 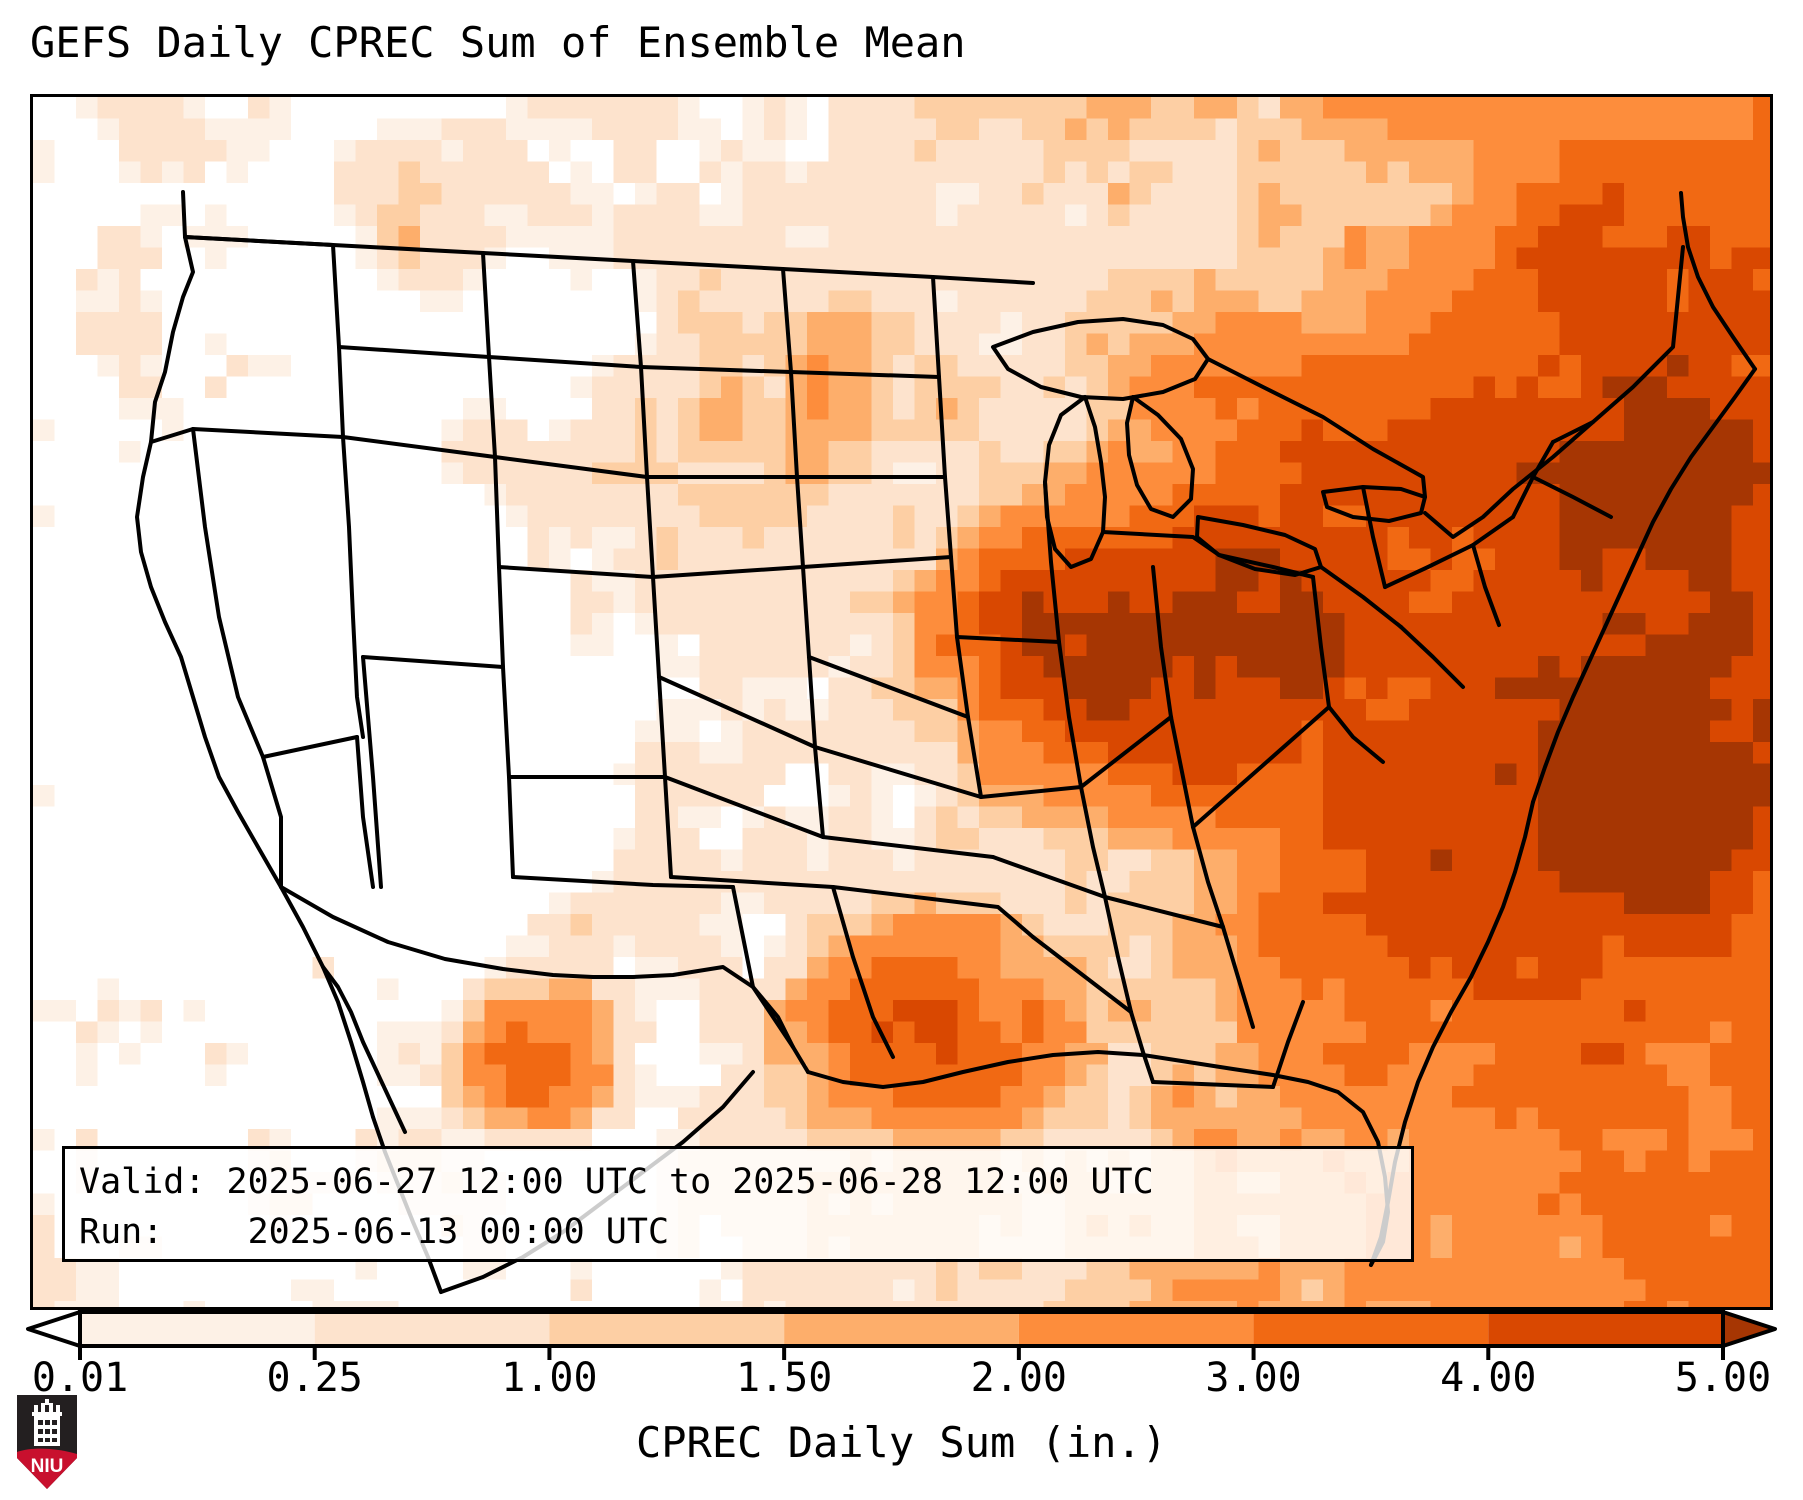 What do you see at coordinates (54, 1329) in the screenshot?
I see `colorbar-under-arrow` at bounding box center [54, 1329].